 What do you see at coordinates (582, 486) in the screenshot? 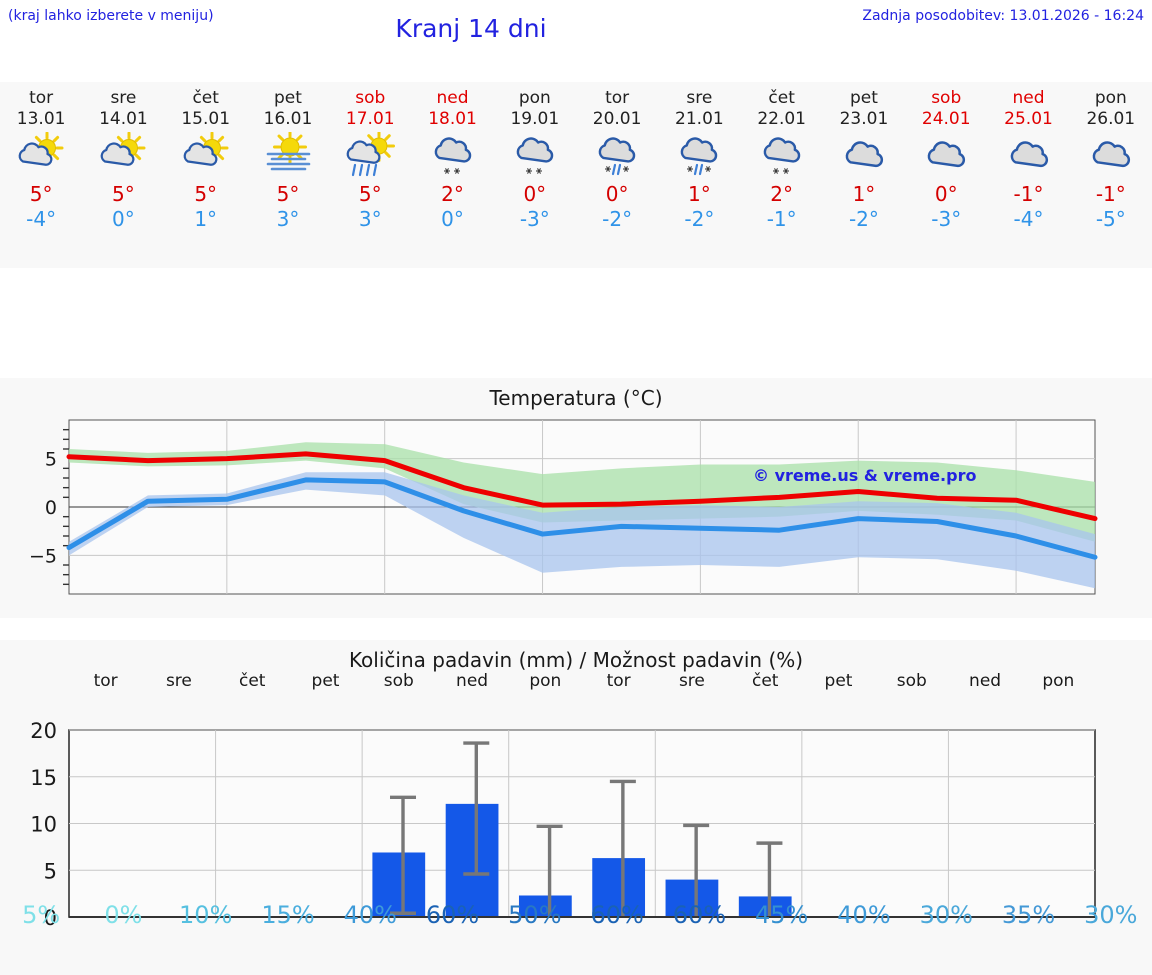
I see `max-temperature-line` at bounding box center [582, 486].